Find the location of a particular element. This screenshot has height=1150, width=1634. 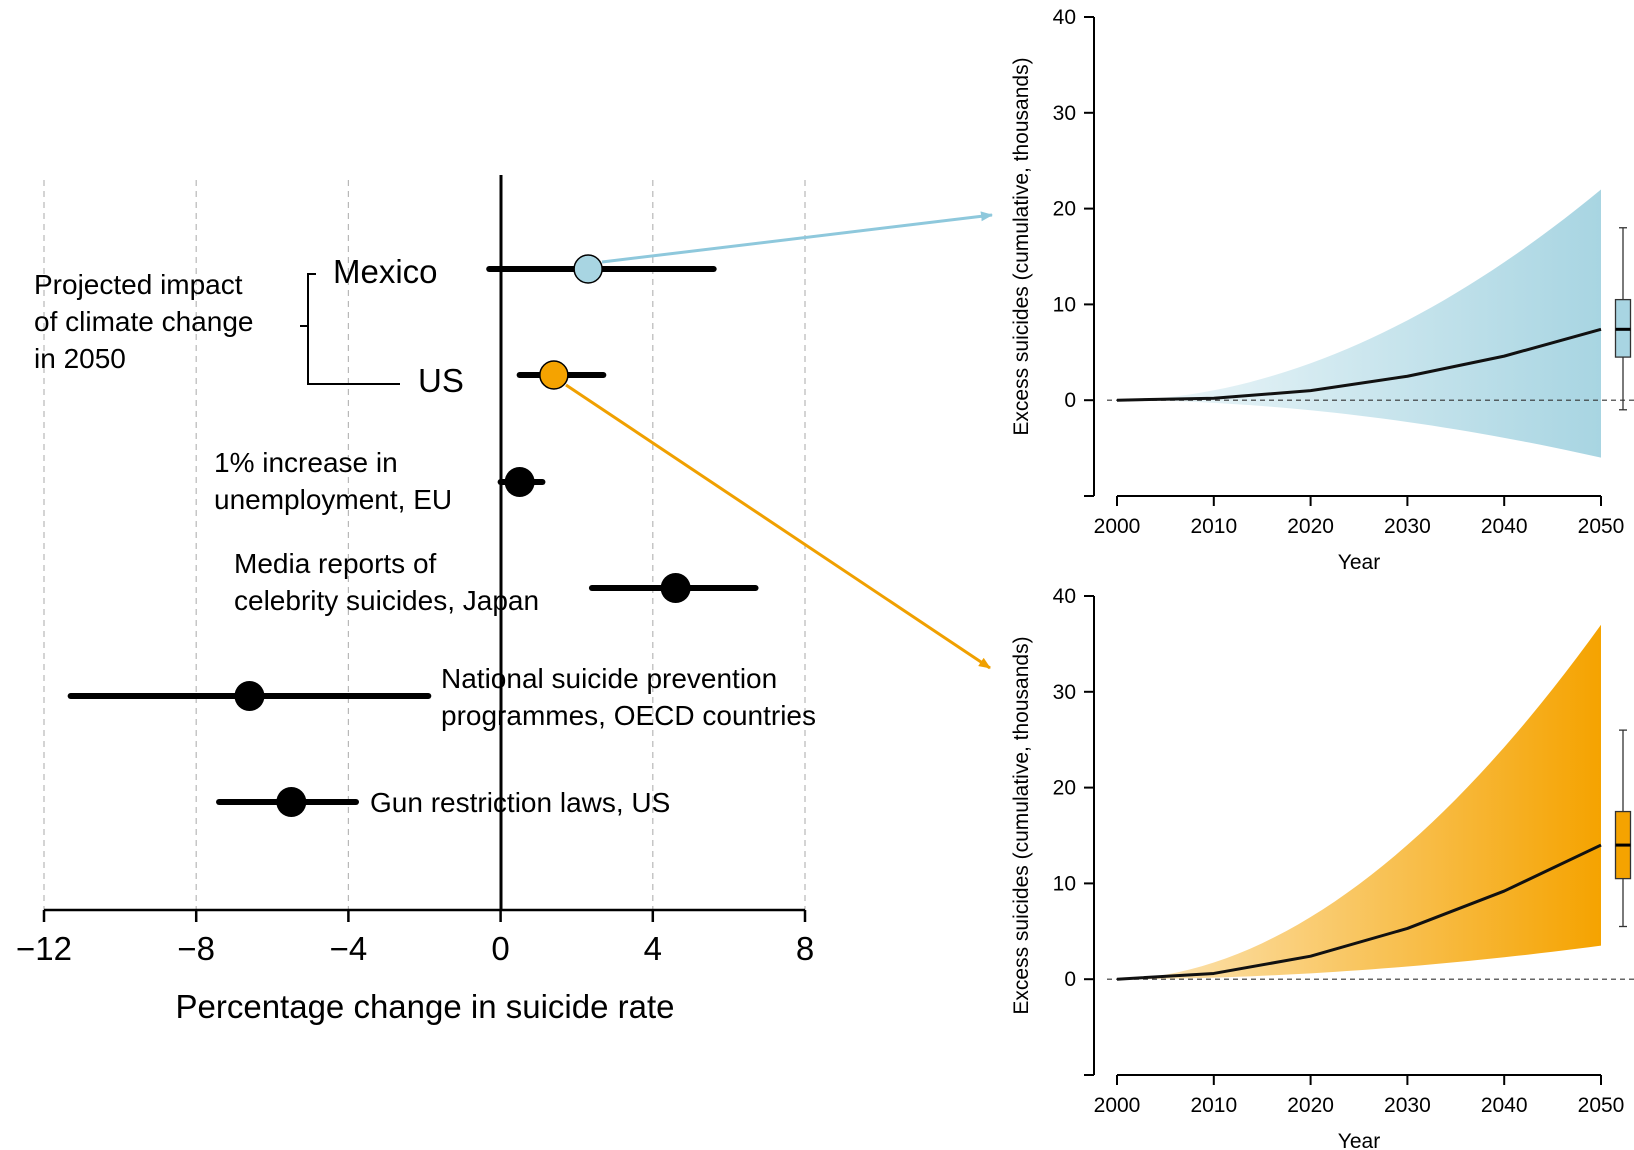

label-mexico: Mexico is located at coordinates (385, 271).